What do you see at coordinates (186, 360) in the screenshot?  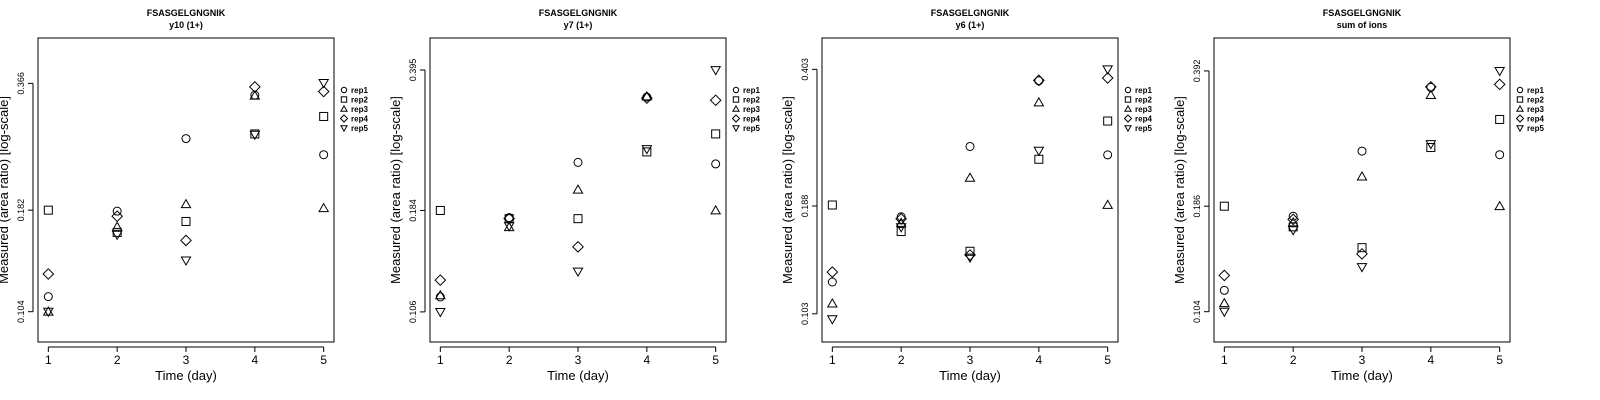 I see `x-tick-label: 3` at bounding box center [186, 360].